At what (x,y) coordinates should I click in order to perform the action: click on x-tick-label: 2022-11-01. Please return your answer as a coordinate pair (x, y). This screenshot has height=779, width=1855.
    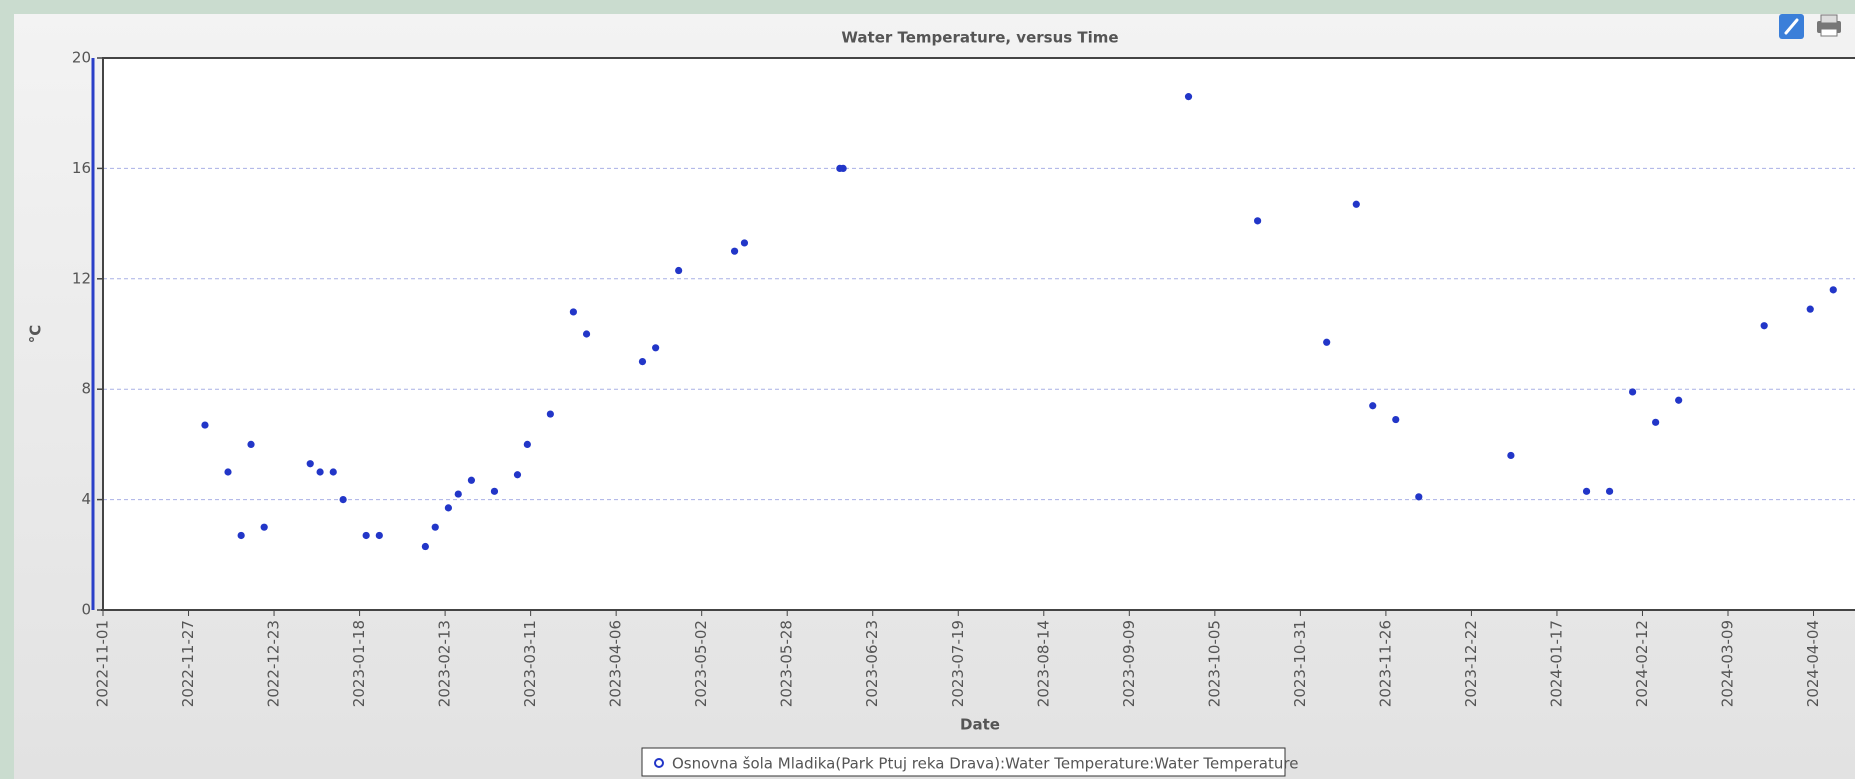
    Looking at the image, I should click on (103, 663).